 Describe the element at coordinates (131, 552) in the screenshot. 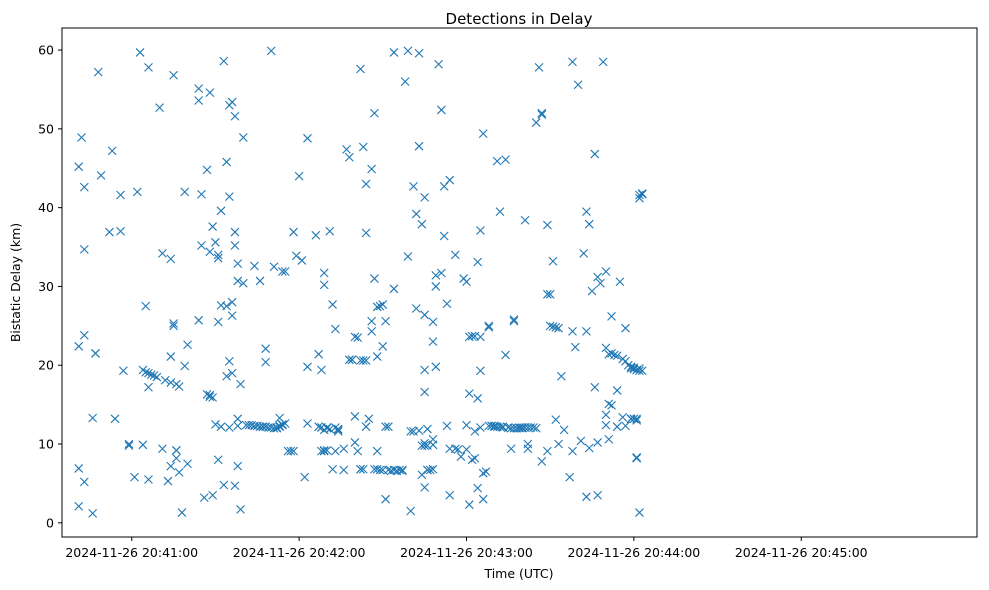

I see `x-tick-label: 2024-11-26 20:41:00` at that location.